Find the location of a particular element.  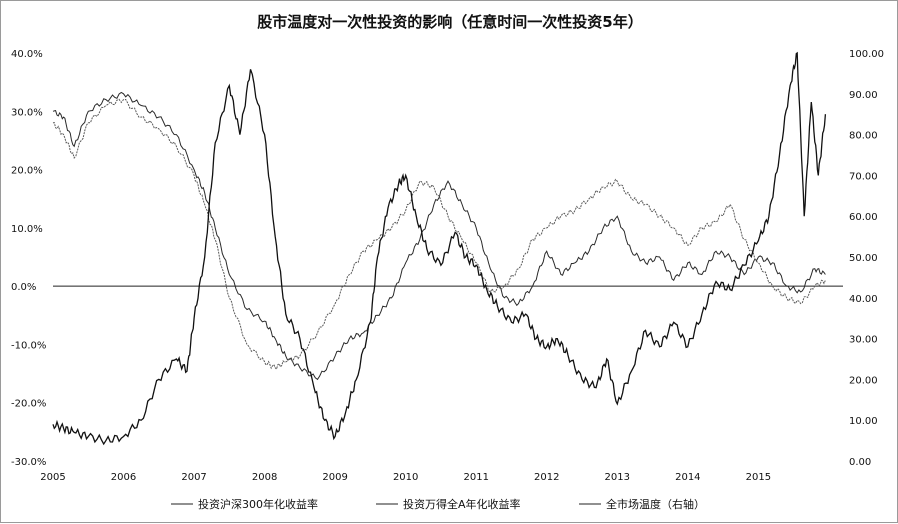

right-tick-label: 0.00 is located at coordinates (860, 462).